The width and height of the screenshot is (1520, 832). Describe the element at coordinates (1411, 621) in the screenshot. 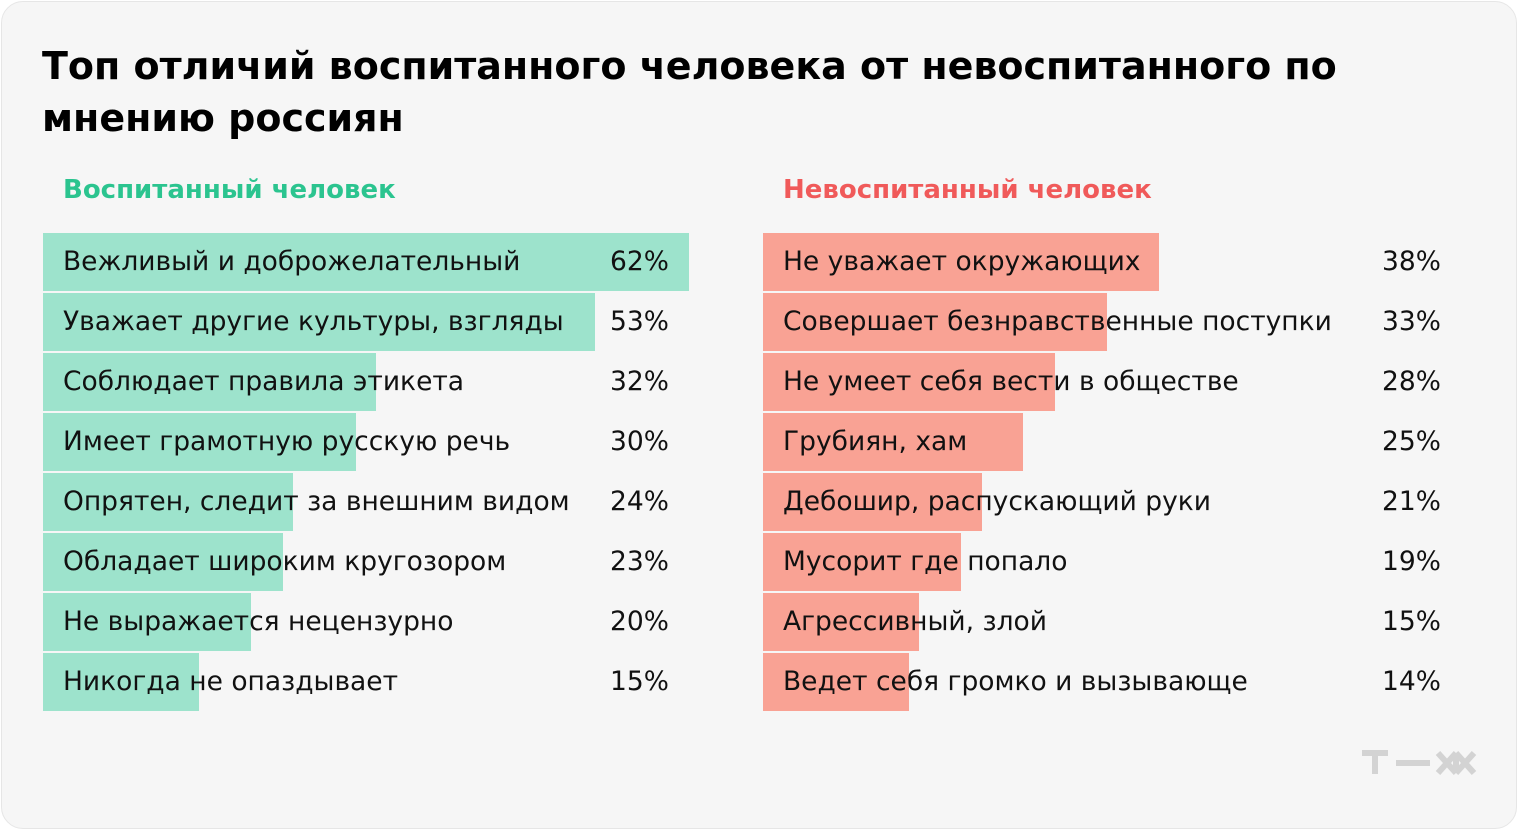

I see `right-bar-value: 15%` at that location.